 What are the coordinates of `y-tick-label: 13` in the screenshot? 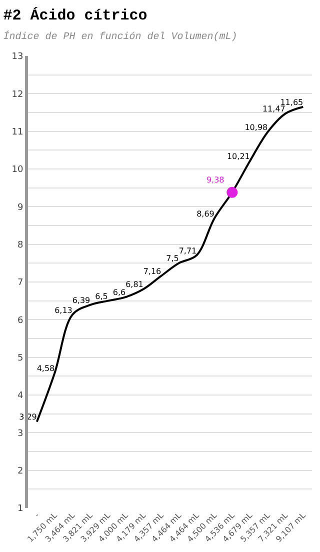 It's located at (18, 57).